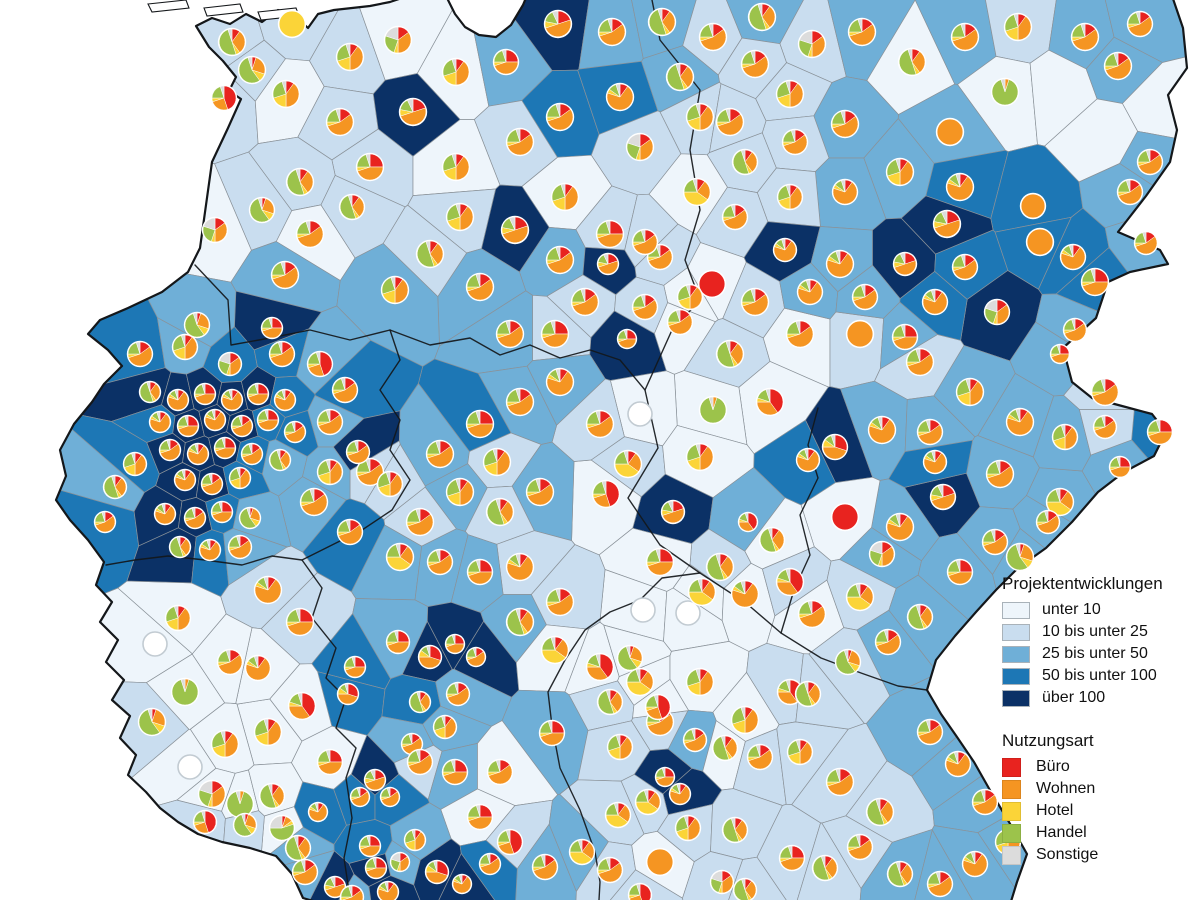  I want to click on legend-class-row: über 100, so click(1099, 698).